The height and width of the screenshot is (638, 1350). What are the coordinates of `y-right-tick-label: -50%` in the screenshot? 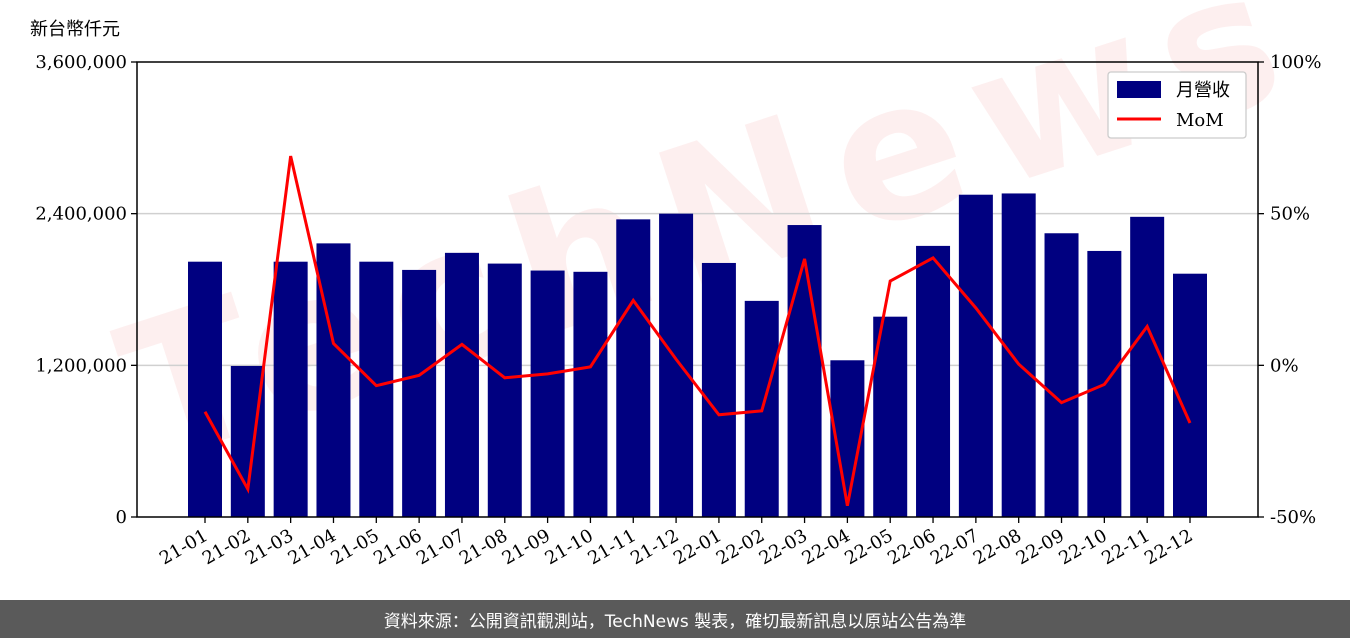 It's located at (1293, 517).